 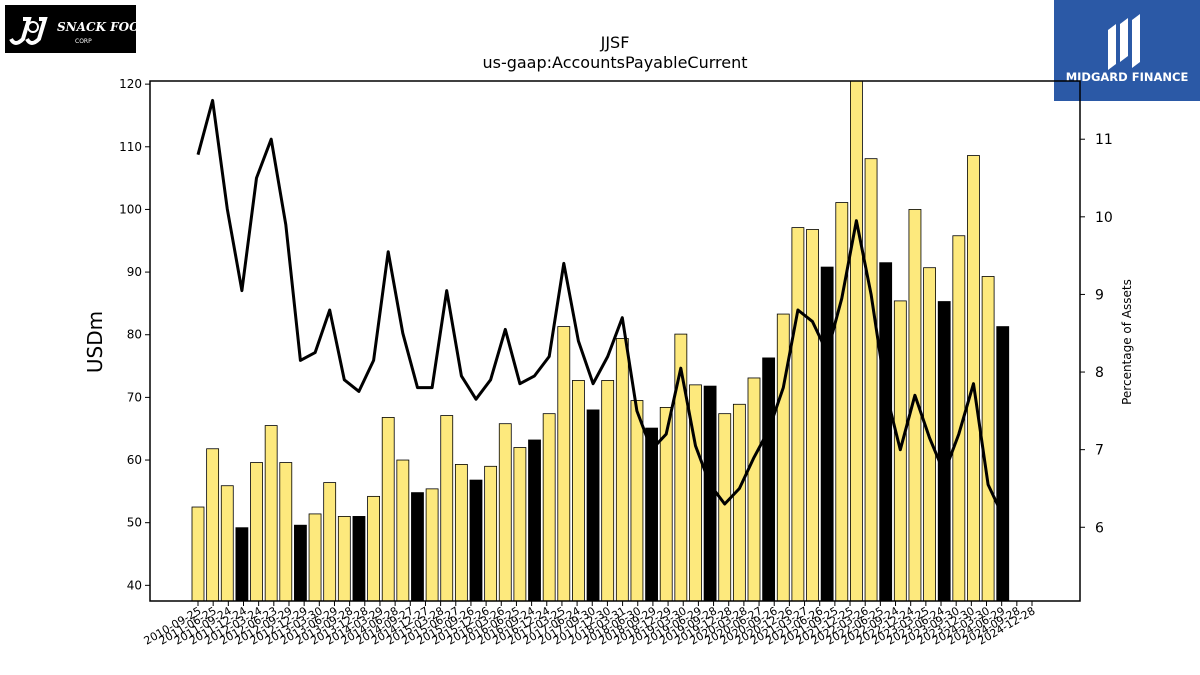 What do you see at coordinates (1127, 77) in the screenshot?
I see `svg-text: MIDGARD FINANCE` at bounding box center [1127, 77].